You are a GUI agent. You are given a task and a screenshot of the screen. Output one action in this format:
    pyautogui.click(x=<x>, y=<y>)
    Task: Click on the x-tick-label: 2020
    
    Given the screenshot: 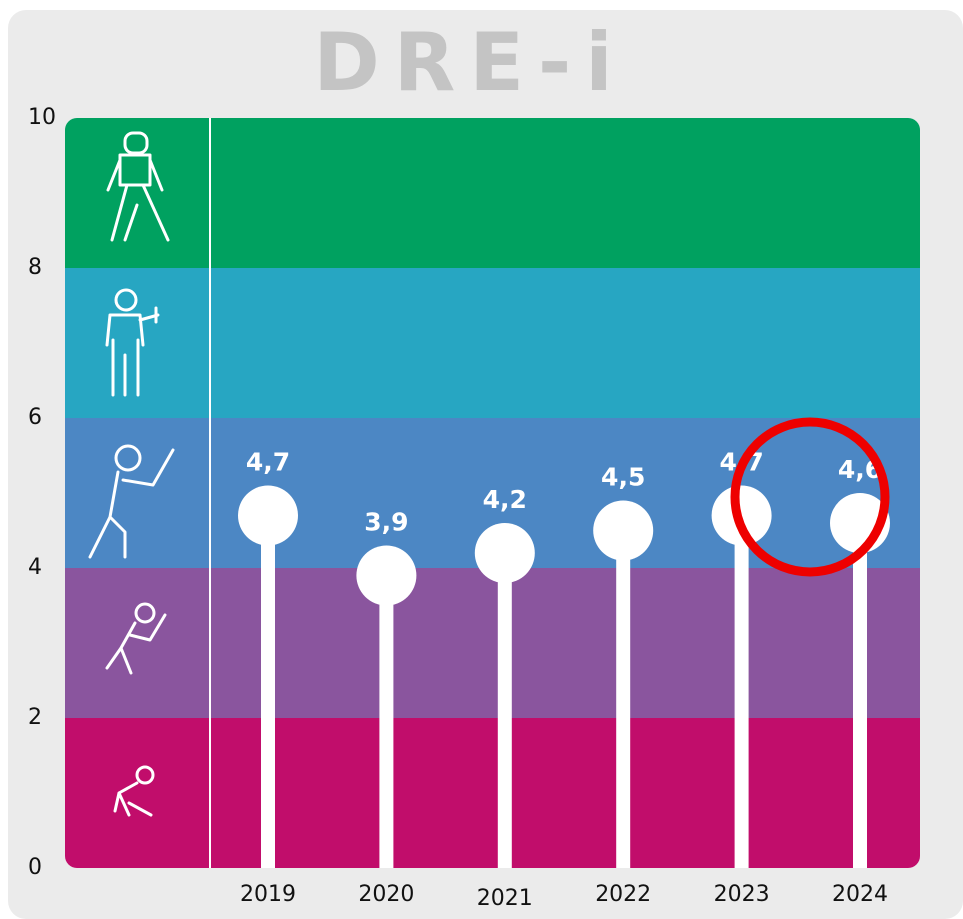 What is the action you would take?
    pyautogui.click(x=386, y=894)
    